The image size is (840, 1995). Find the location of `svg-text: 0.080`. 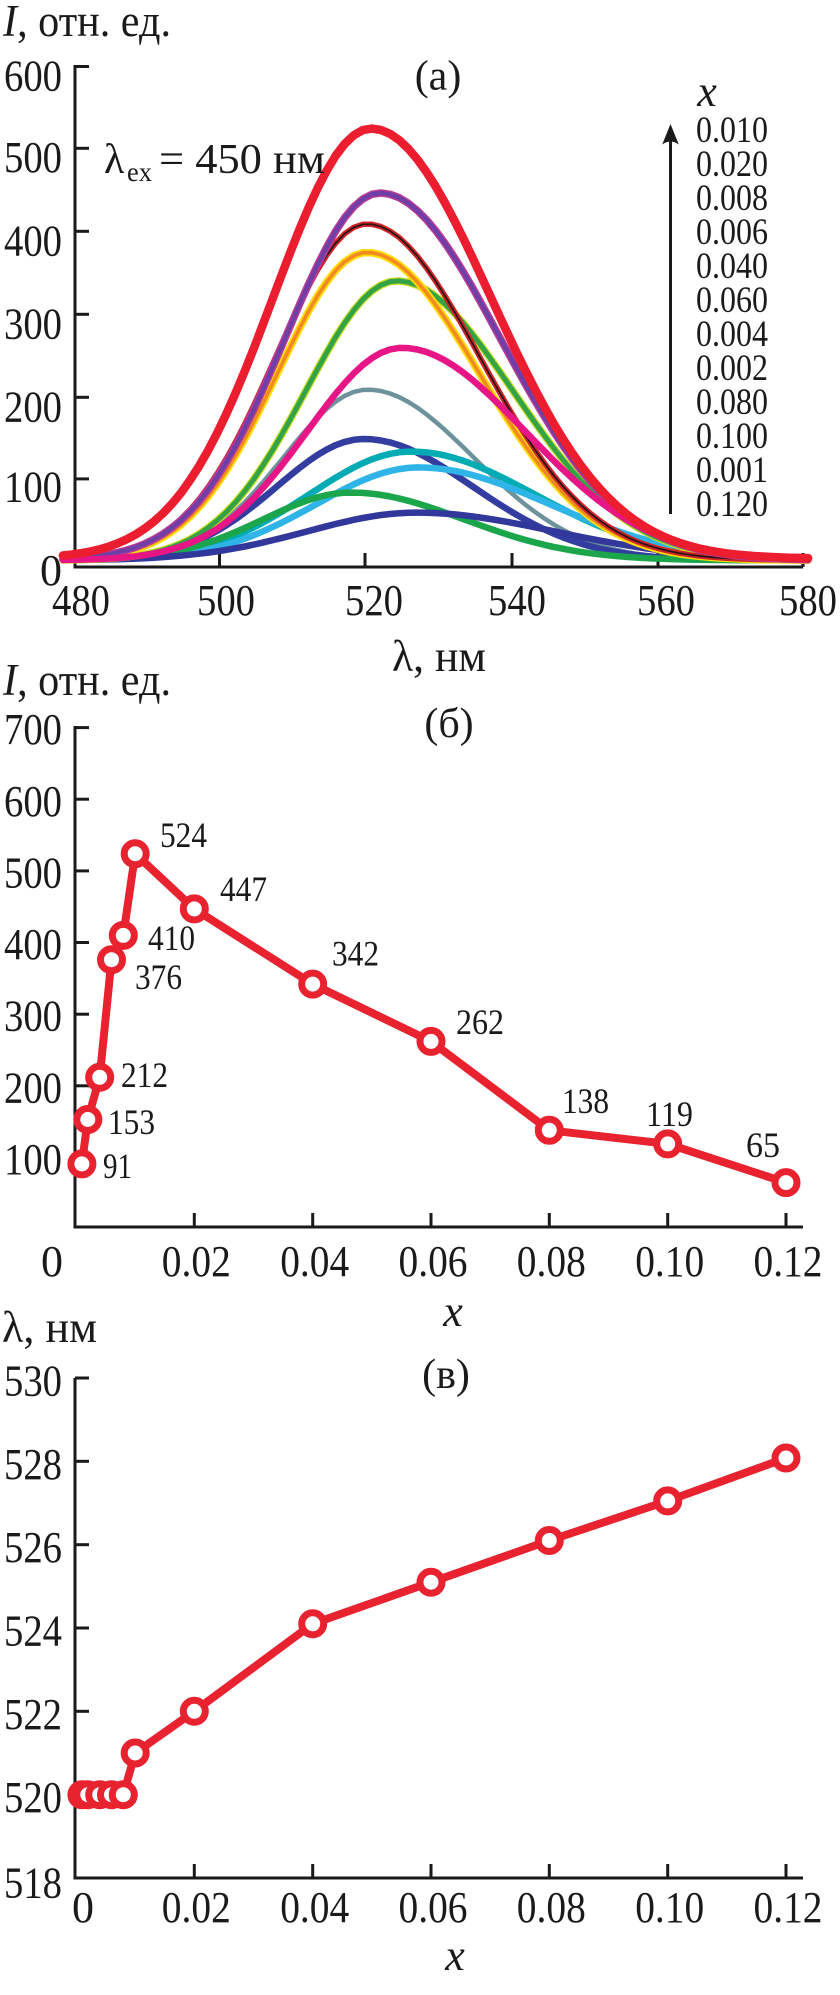

svg-text: 0.080 is located at coordinates (732, 402).